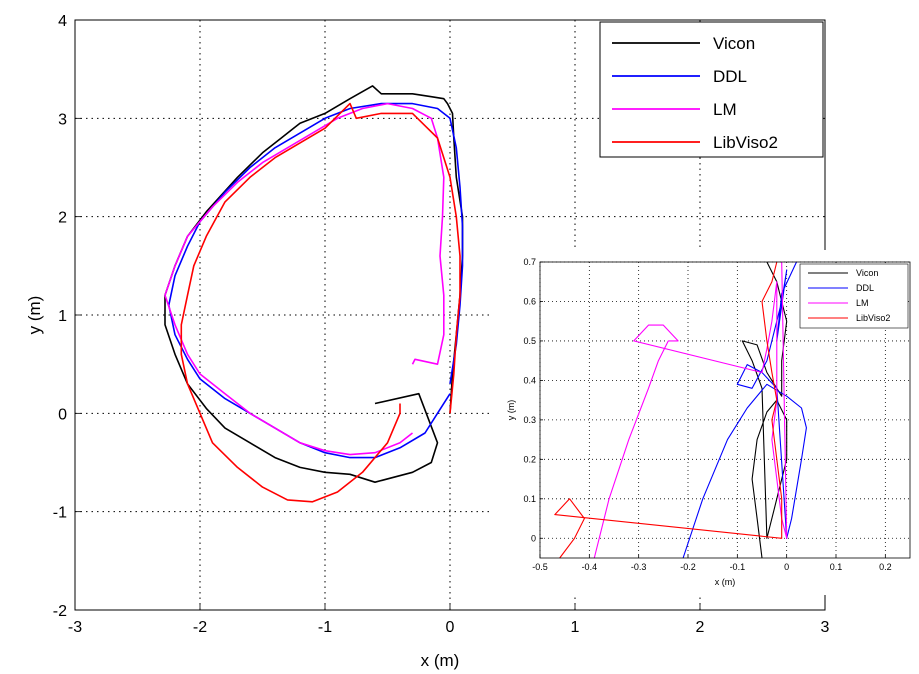 This screenshot has width=919, height=674. Describe the element at coordinates (529, 459) in the screenshot. I see `y-tick-label: 0.2` at that location.